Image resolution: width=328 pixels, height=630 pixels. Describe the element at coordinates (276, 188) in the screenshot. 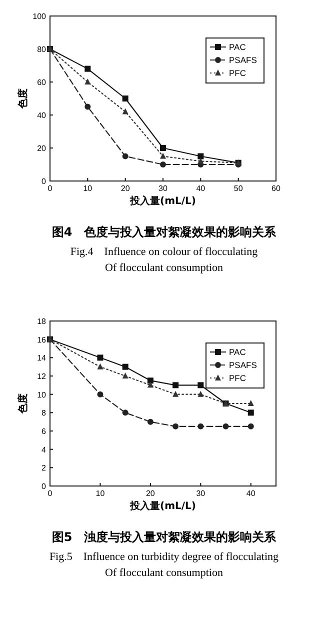

I see `x-tick-label: 60` at that location.